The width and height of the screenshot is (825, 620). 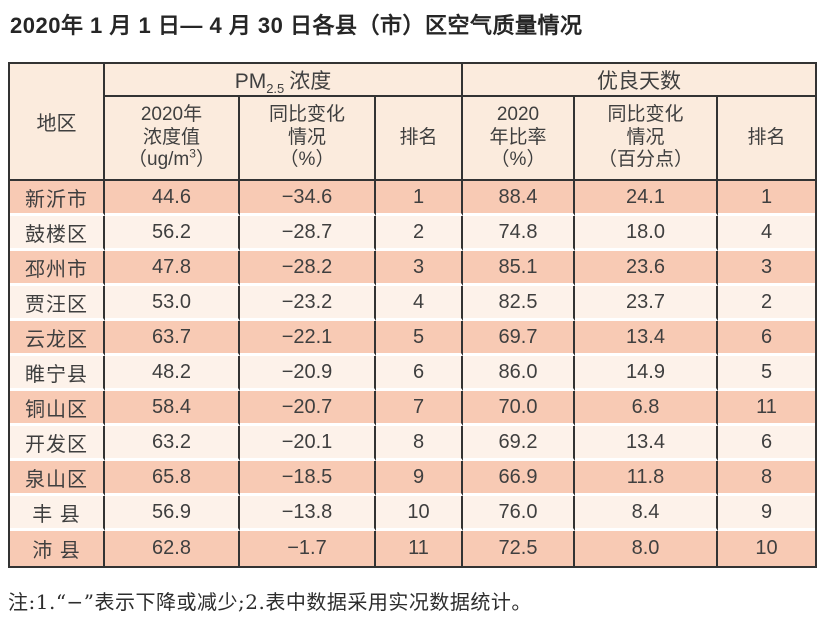 I want to click on pm-rank-cell: 7, so click(x=419, y=408).